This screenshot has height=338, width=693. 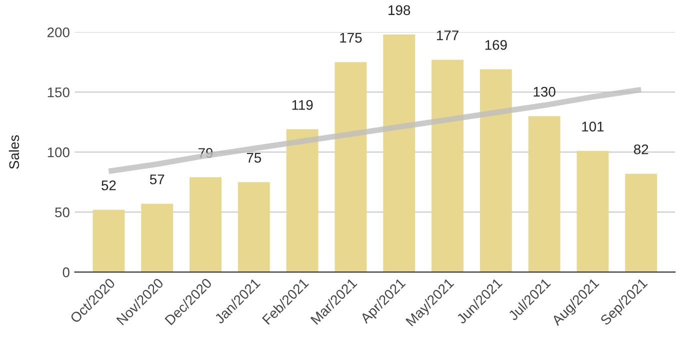 What do you see at coordinates (66, 272) in the screenshot?
I see `y-tick-label: 0` at bounding box center [66, 272].